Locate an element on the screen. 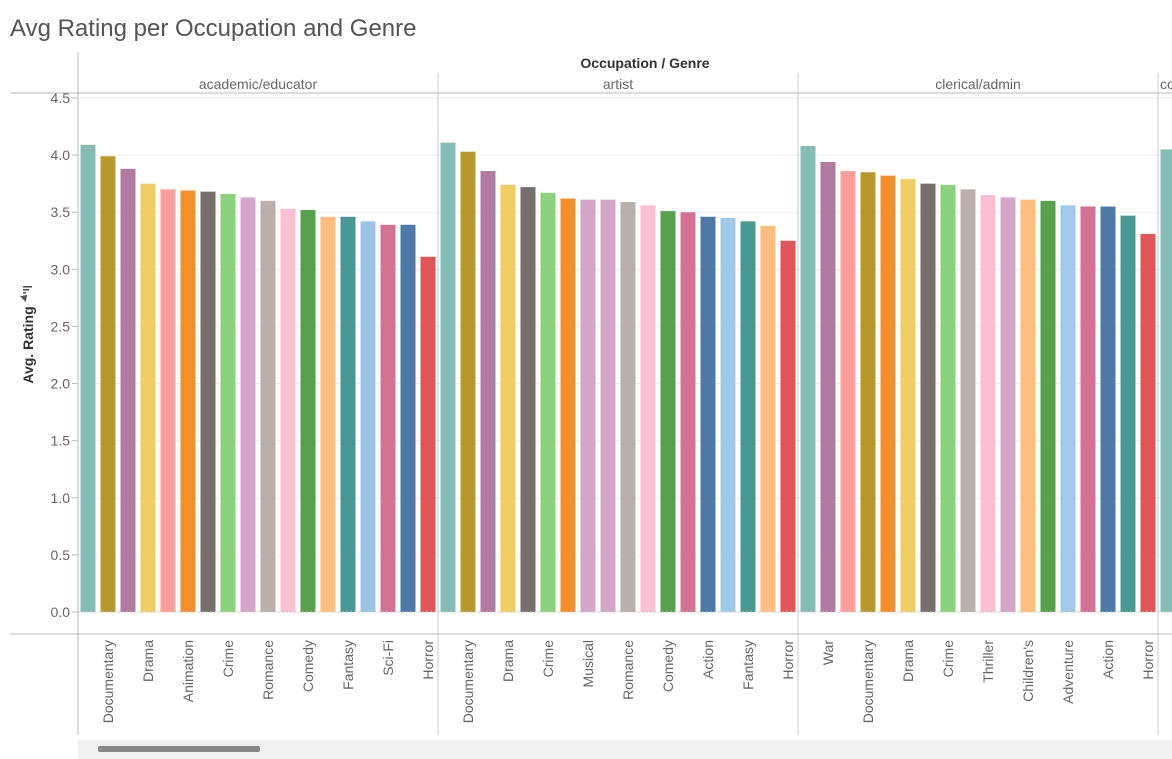  x-tick-label: Adventure is located at coordinates (1068, 672).